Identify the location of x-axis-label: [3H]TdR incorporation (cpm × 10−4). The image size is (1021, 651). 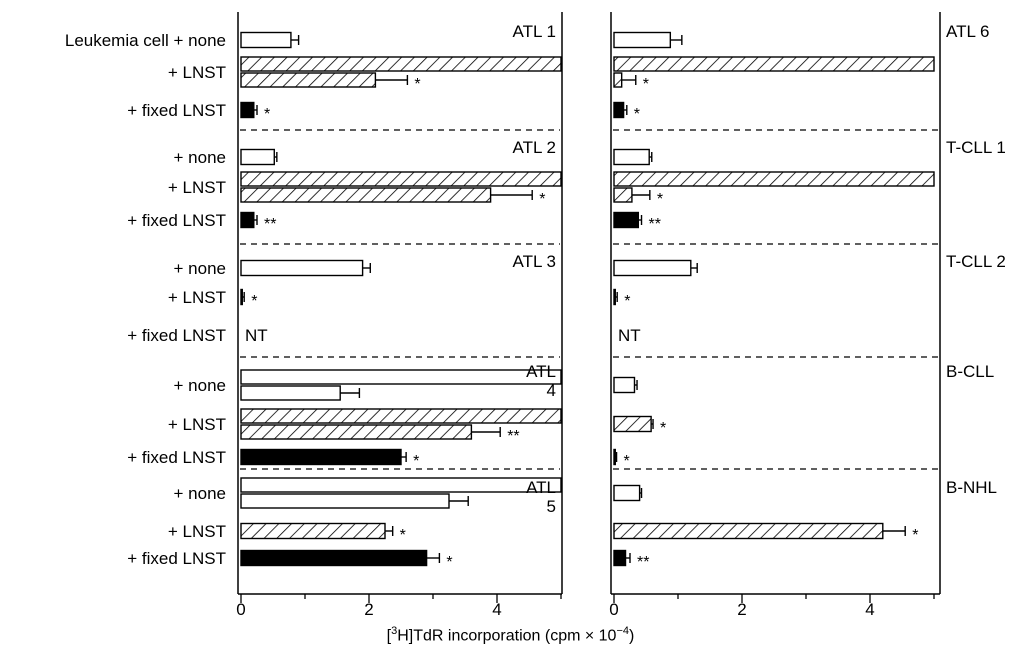
(510, 635).